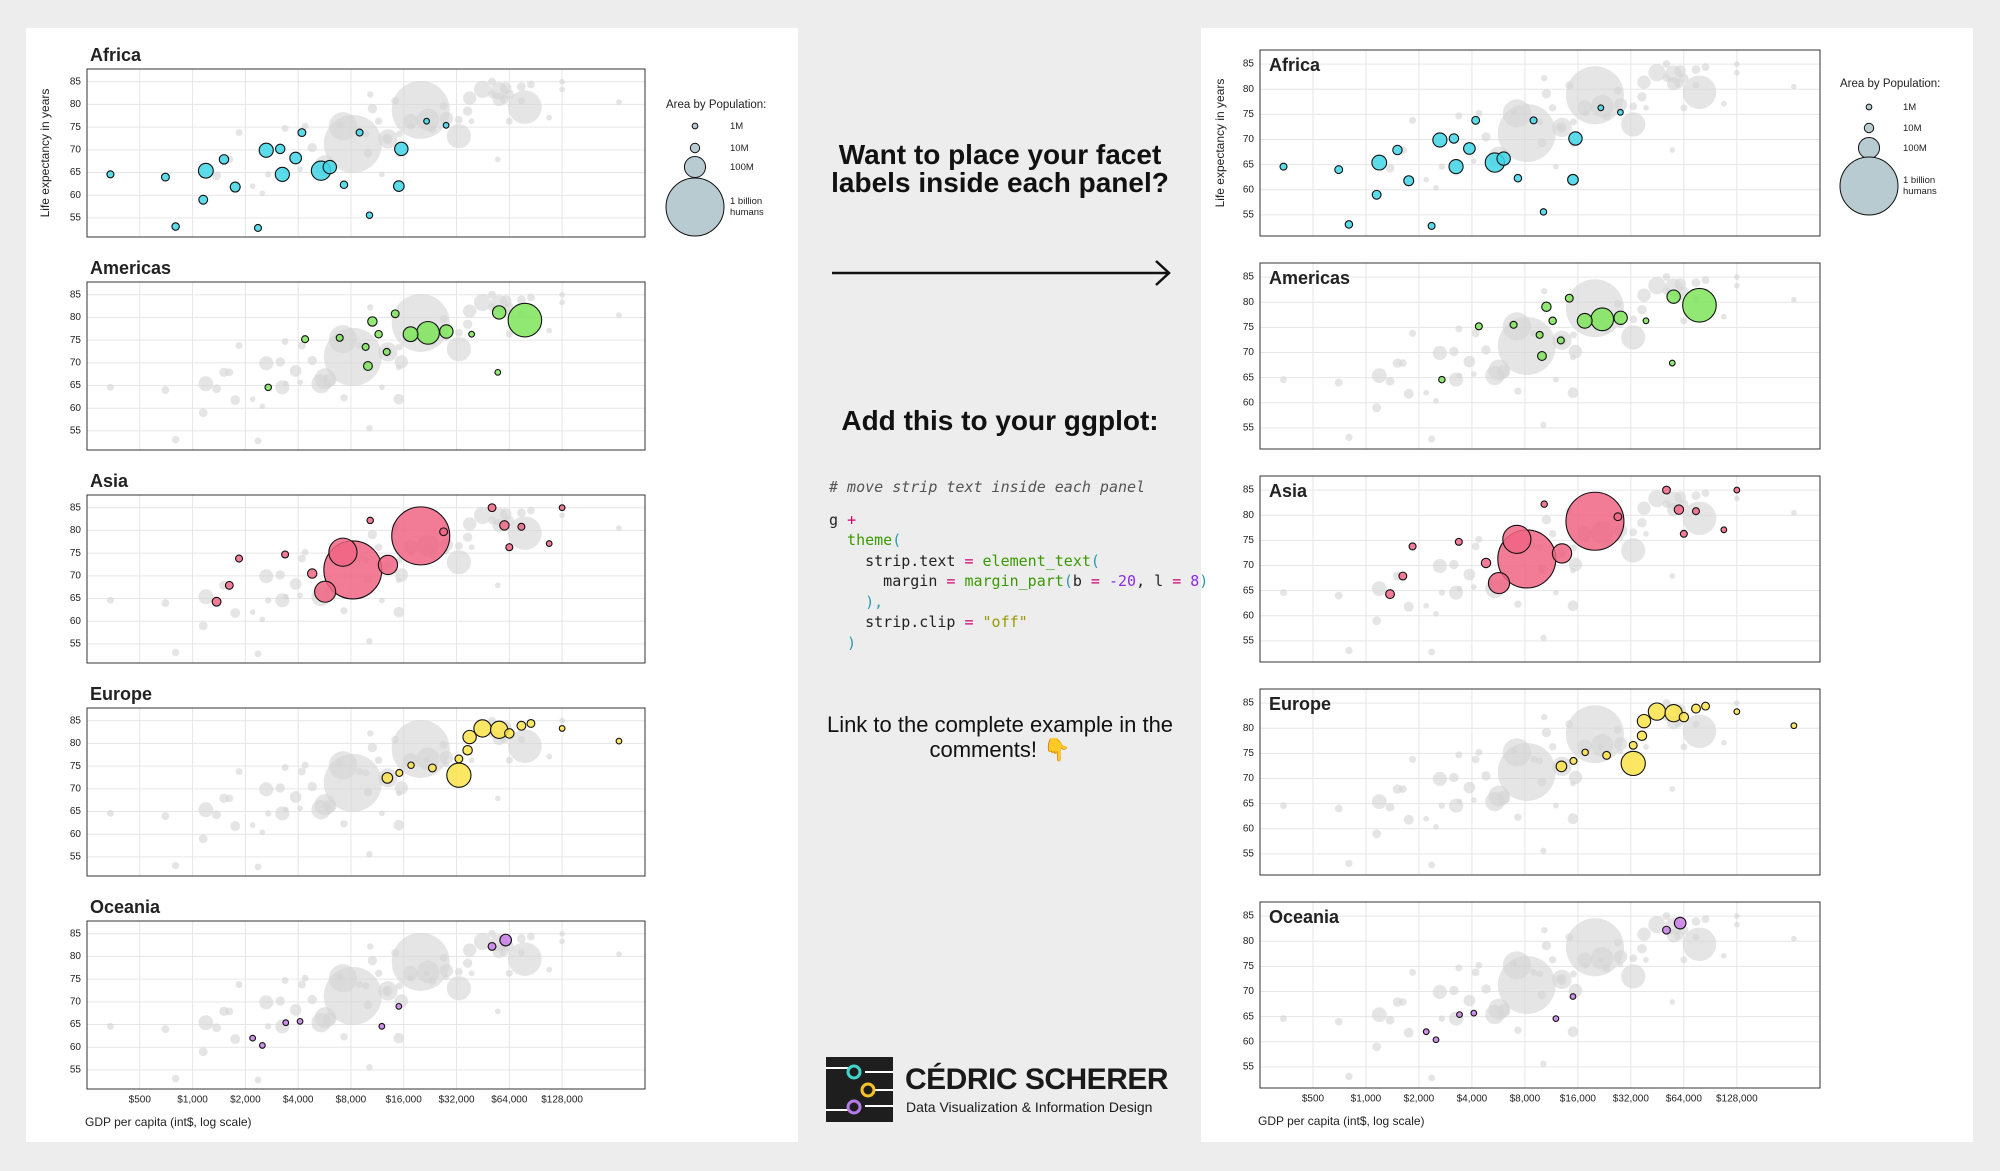  Describe the element at coordinates (358, 993) in the screenshot. I see `facet-panel: 55 60 65 70 75 80 85 Oceania` at that location.